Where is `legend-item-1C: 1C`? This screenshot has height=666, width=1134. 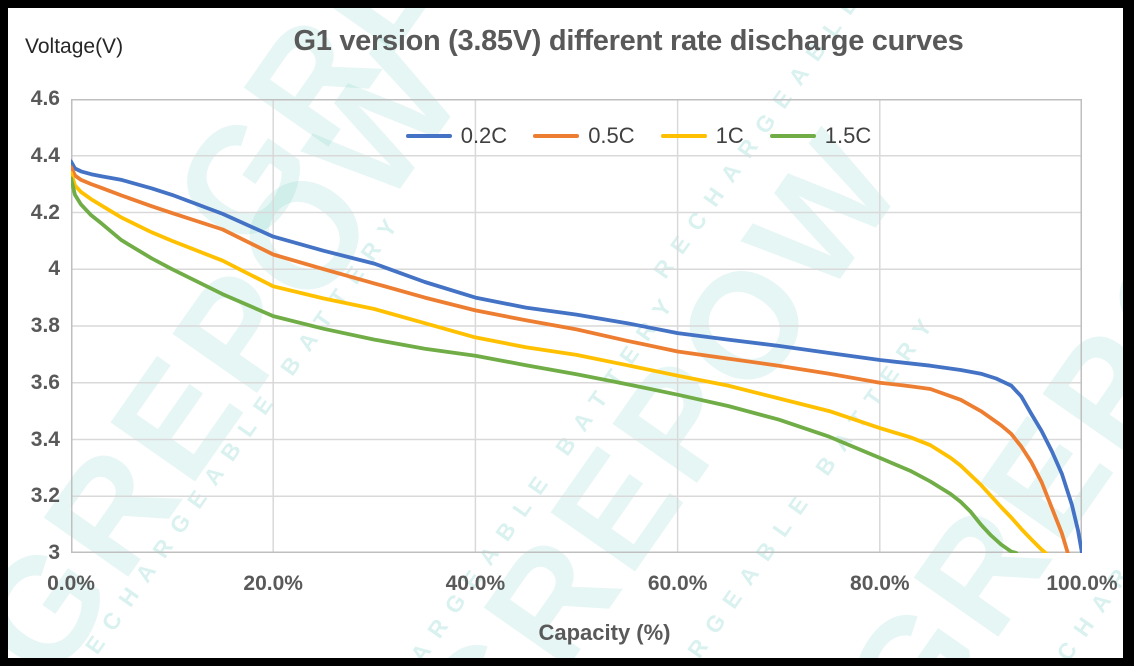
legend-item-1C: 1C is located at coordinates (702, 136).